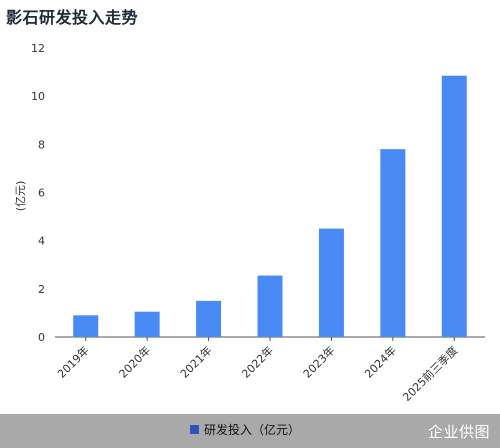  What do you see at coordinates (134, 361) in the screenshot?
I see `x-tick-label: 2020年` at bounding box center [134, 361].